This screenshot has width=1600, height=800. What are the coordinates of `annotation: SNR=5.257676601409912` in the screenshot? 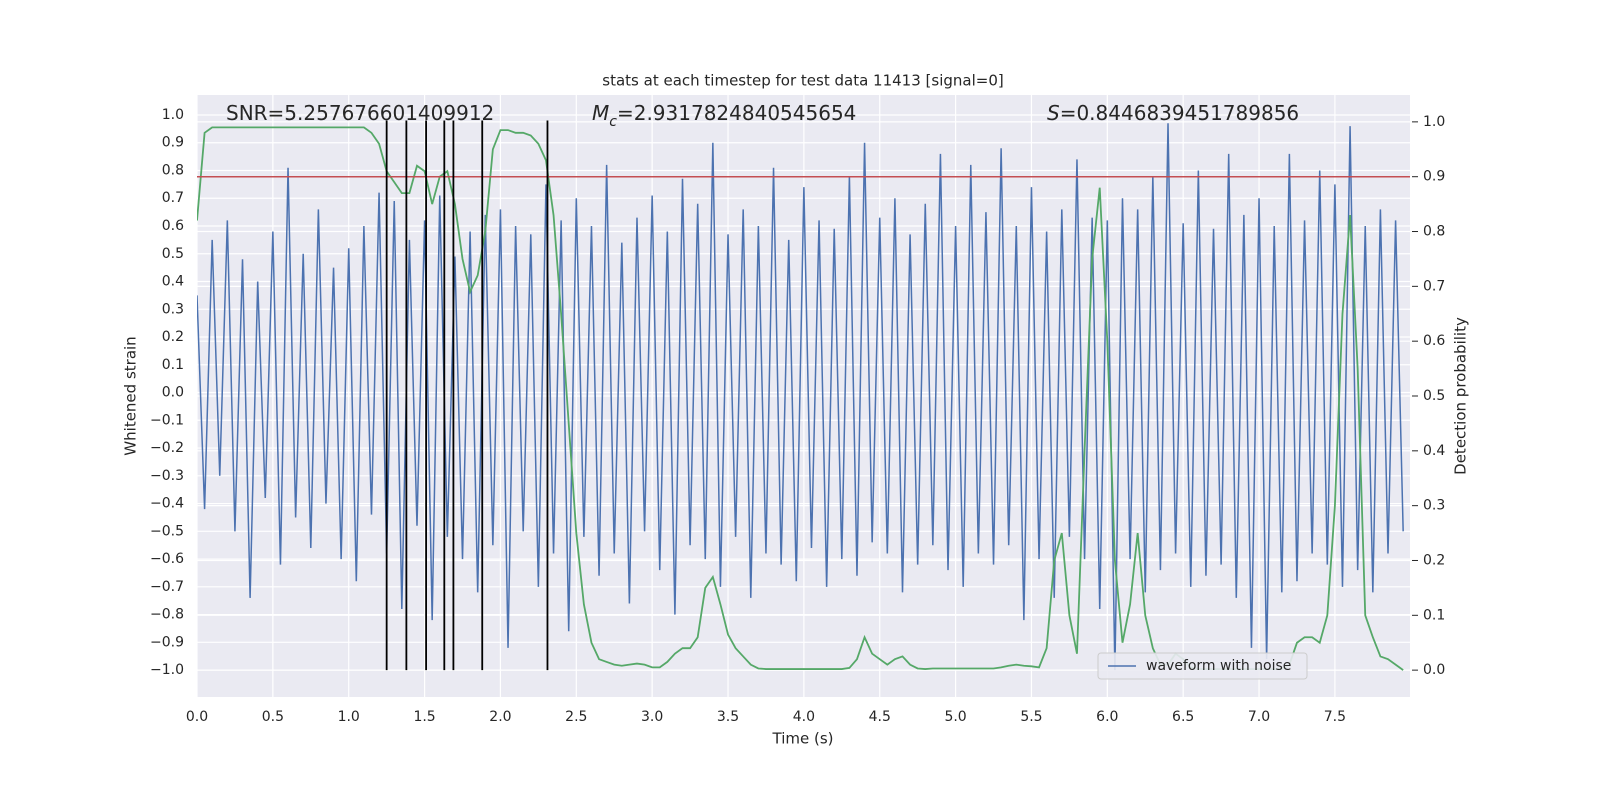 It's located at (360, 113).